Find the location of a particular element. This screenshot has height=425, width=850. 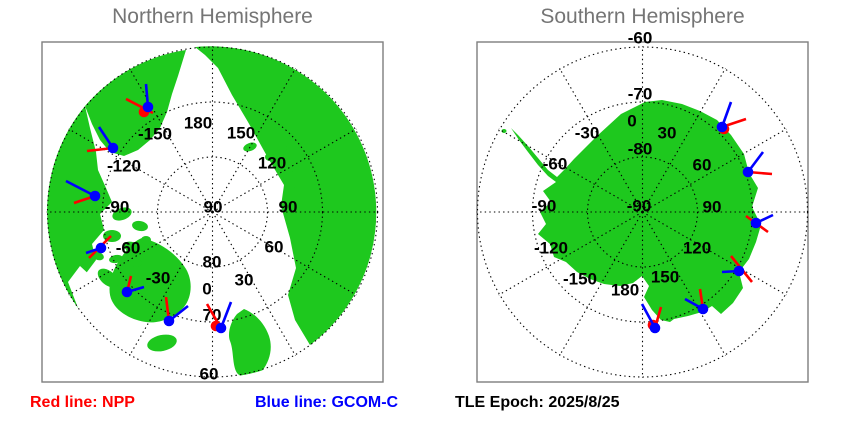

gcomc-track-line is located at coordinates (80, 188).